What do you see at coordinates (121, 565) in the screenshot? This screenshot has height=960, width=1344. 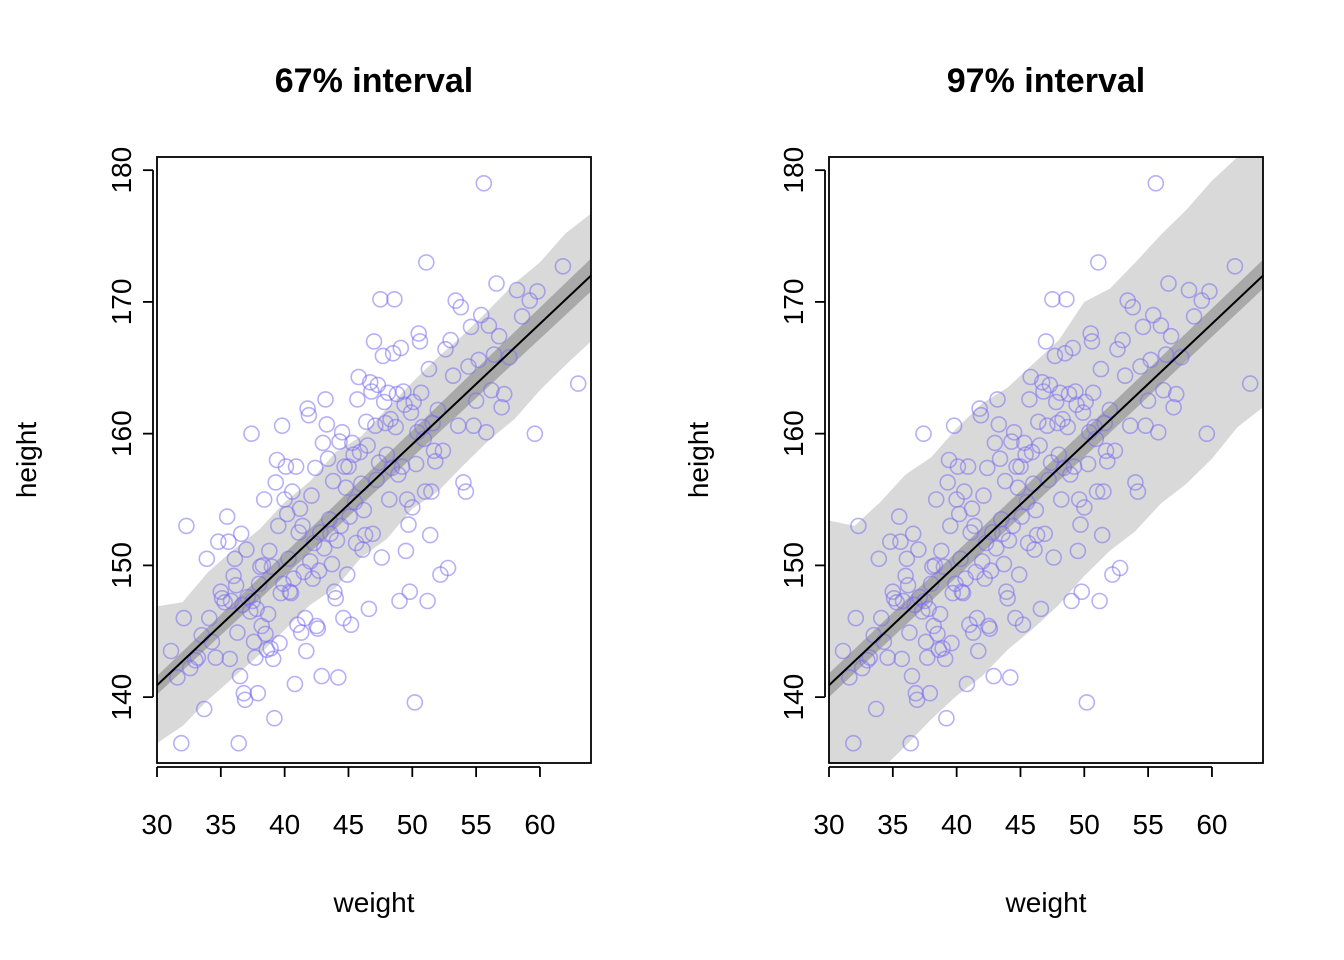 I see `y-tick-label: 150` at bounding box center [121, 565].